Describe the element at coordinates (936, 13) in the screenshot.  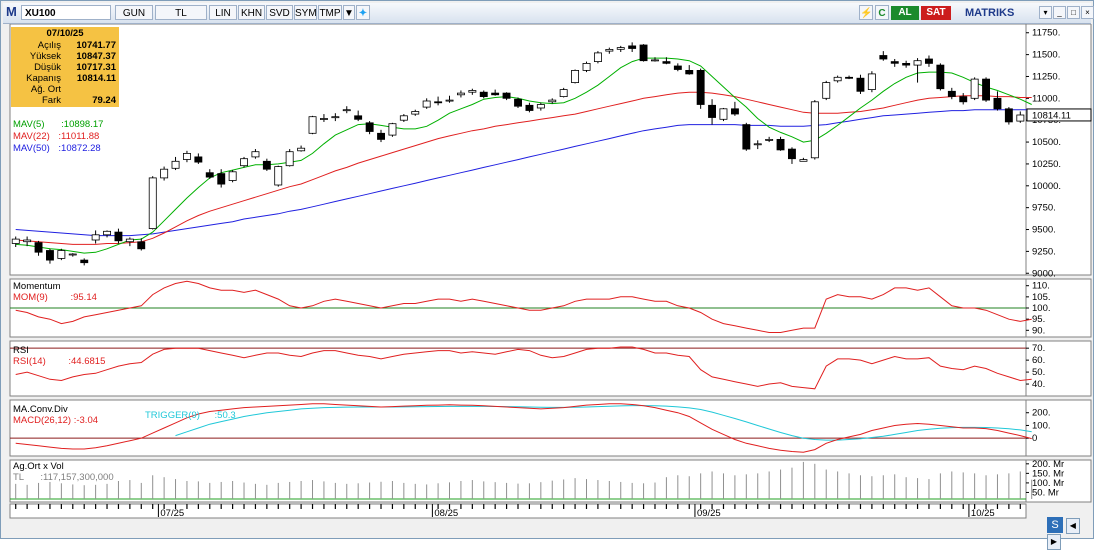
I see `sell-button: SAT` at that location.